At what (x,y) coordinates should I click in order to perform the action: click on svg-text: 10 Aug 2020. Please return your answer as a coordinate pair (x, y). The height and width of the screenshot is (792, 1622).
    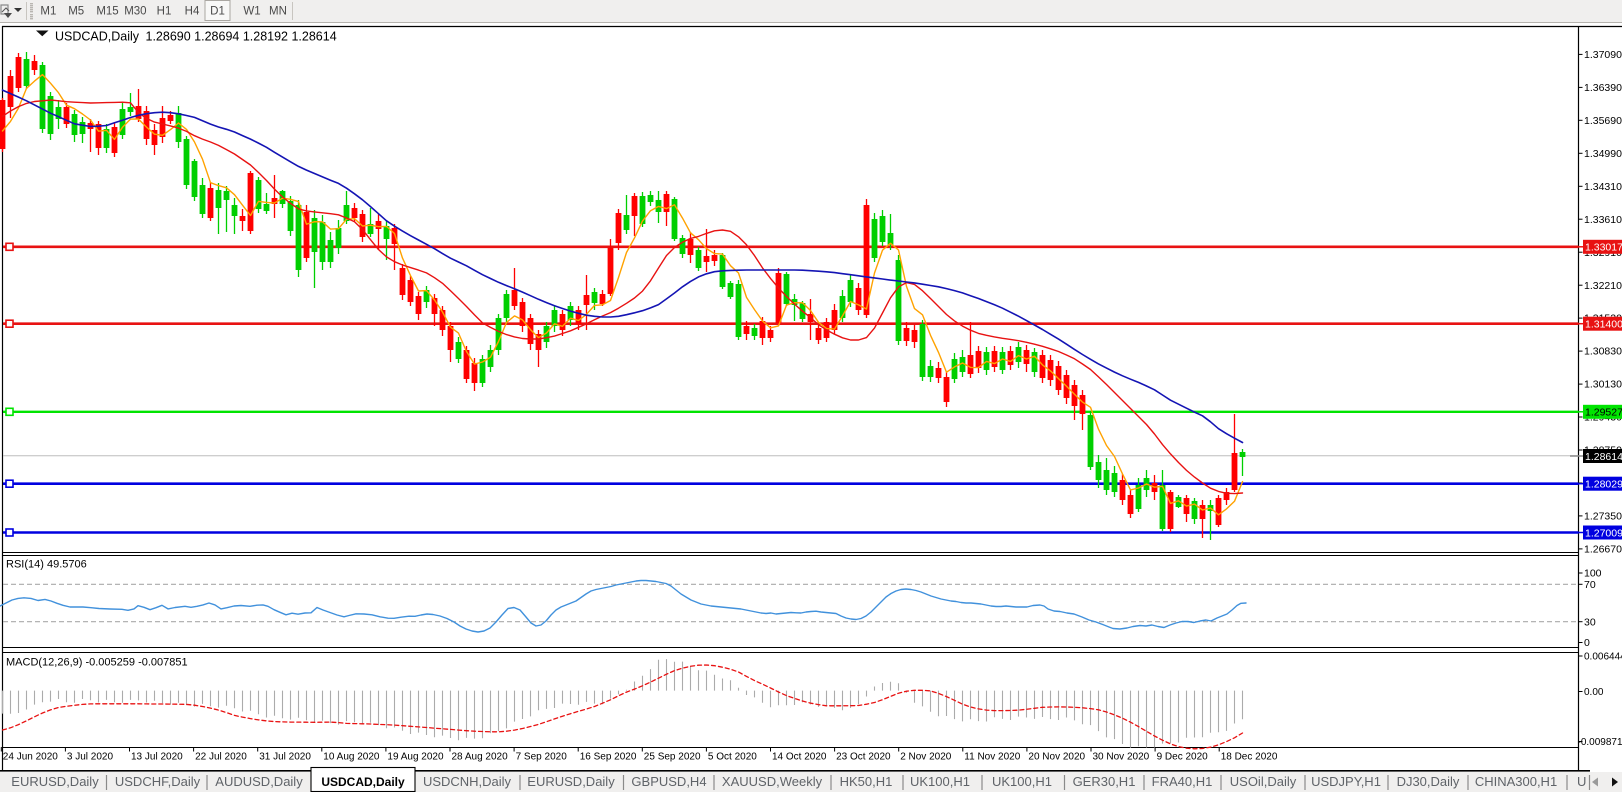
    Looking at the image, I should click on (351, 757).